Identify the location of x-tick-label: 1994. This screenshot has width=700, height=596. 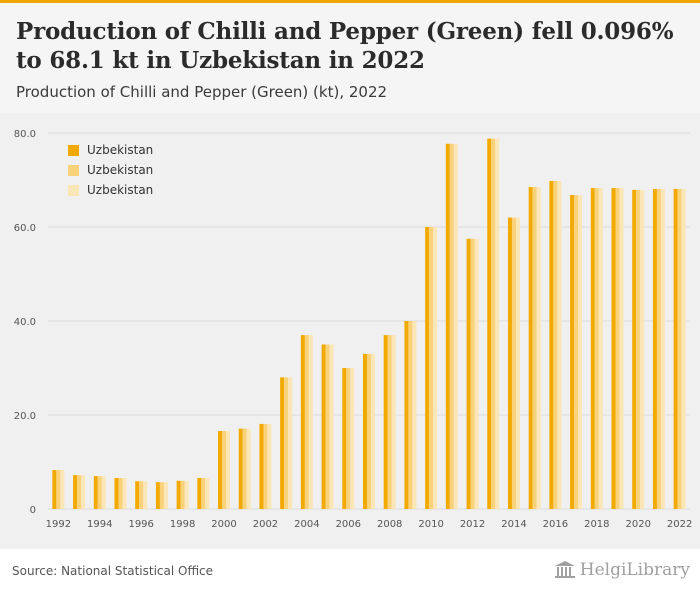
(99, 524).